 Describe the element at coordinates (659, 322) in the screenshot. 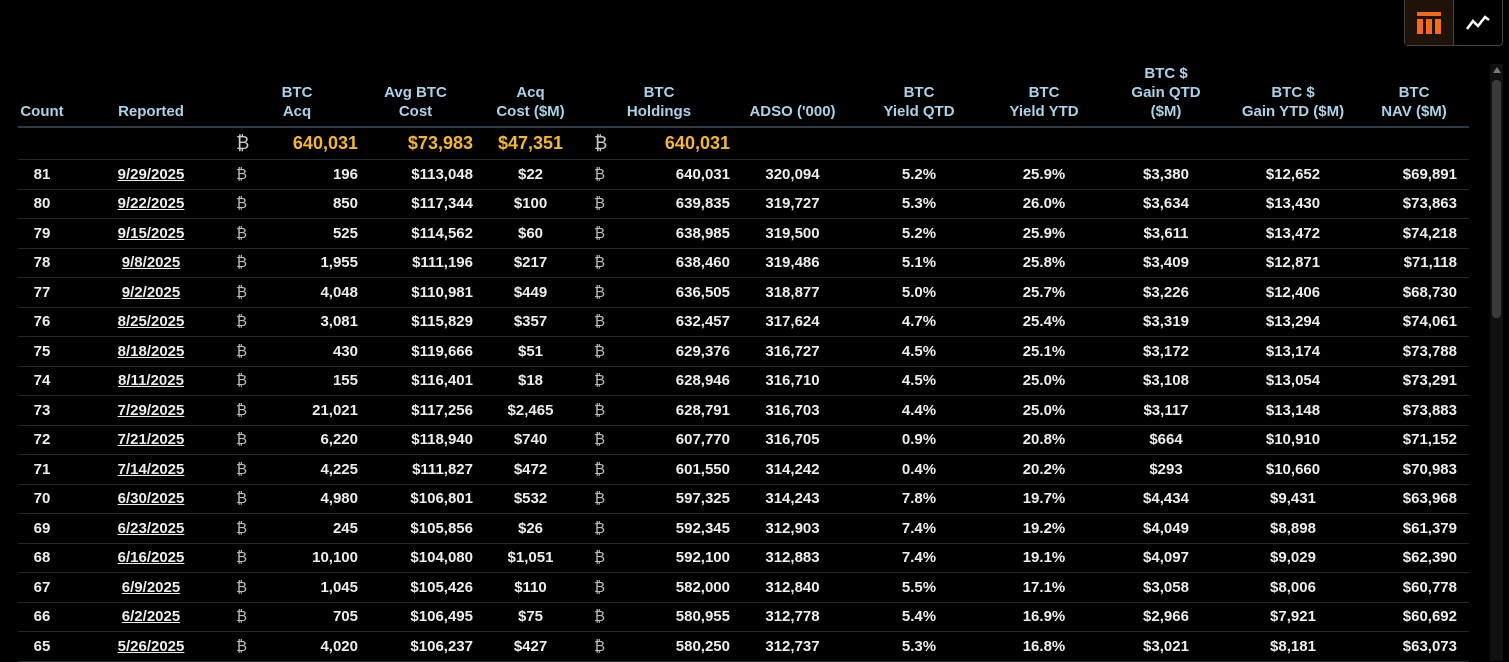

I see `cell-btc-holdings: ₿ 632,457` at that location.